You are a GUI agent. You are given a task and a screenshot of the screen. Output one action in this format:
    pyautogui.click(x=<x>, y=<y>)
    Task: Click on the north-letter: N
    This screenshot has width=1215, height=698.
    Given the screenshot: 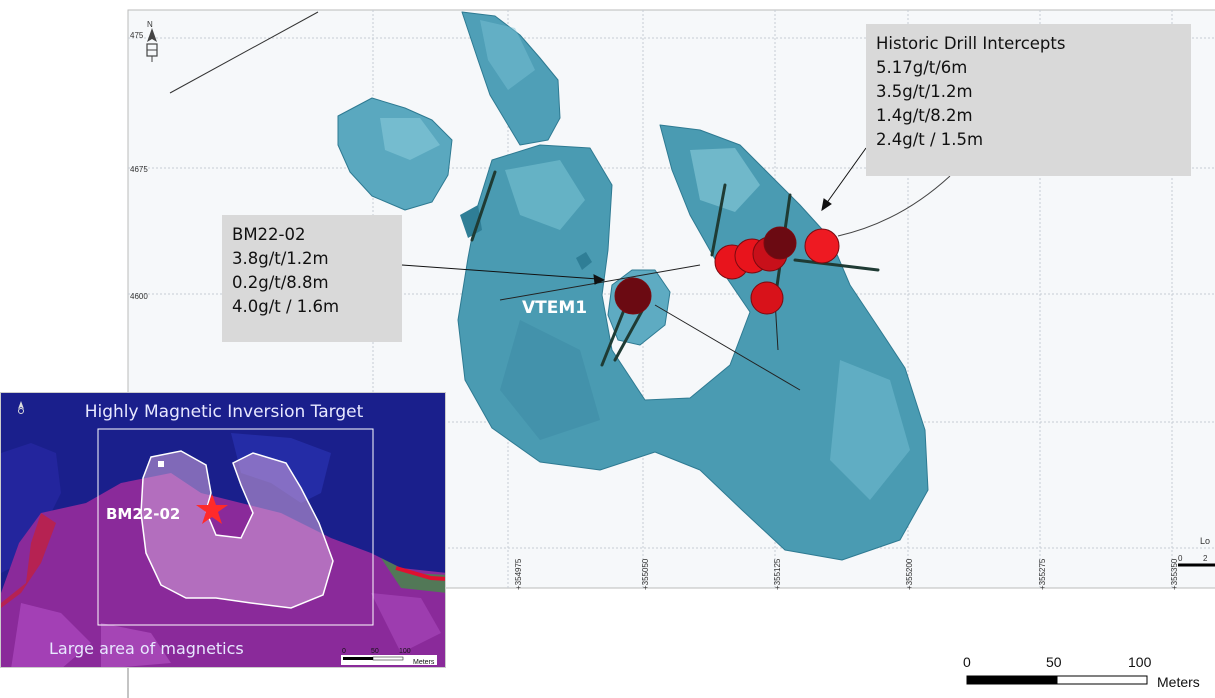 What is the action you would take?
    pyautogui.click(x=150, y=24)
    